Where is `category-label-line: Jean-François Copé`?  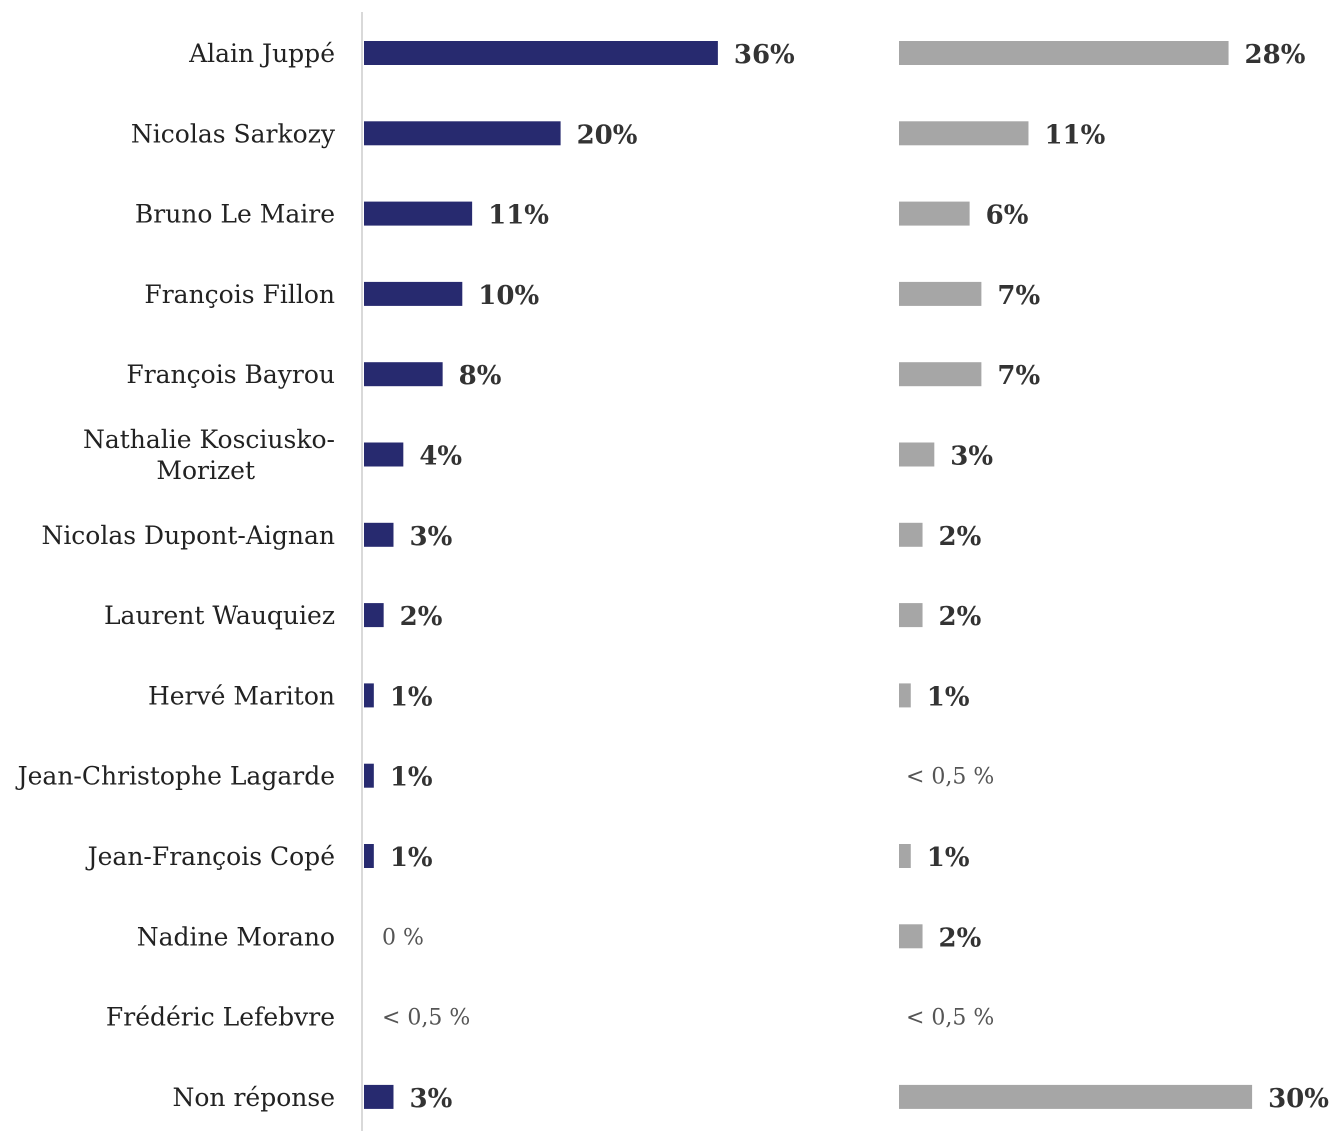
category-label-line: Jean-François Copé is located at coordinates (210, 856).